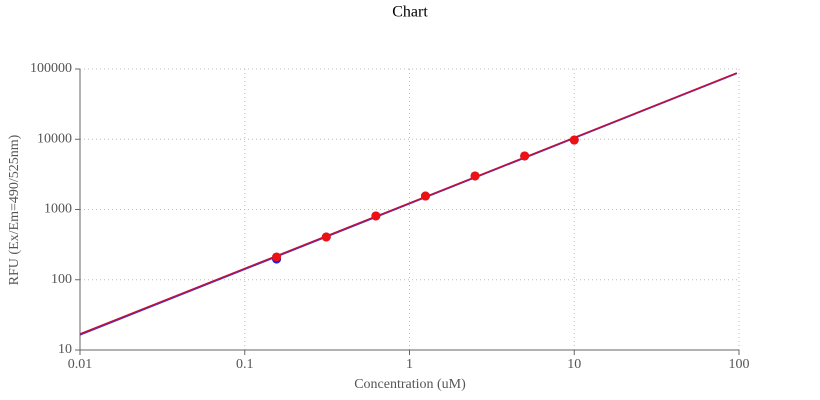 Image resolution: width=820 pixels, height=400 pixels. I want to click on y-tick-label: 100000, so click(51, 68).